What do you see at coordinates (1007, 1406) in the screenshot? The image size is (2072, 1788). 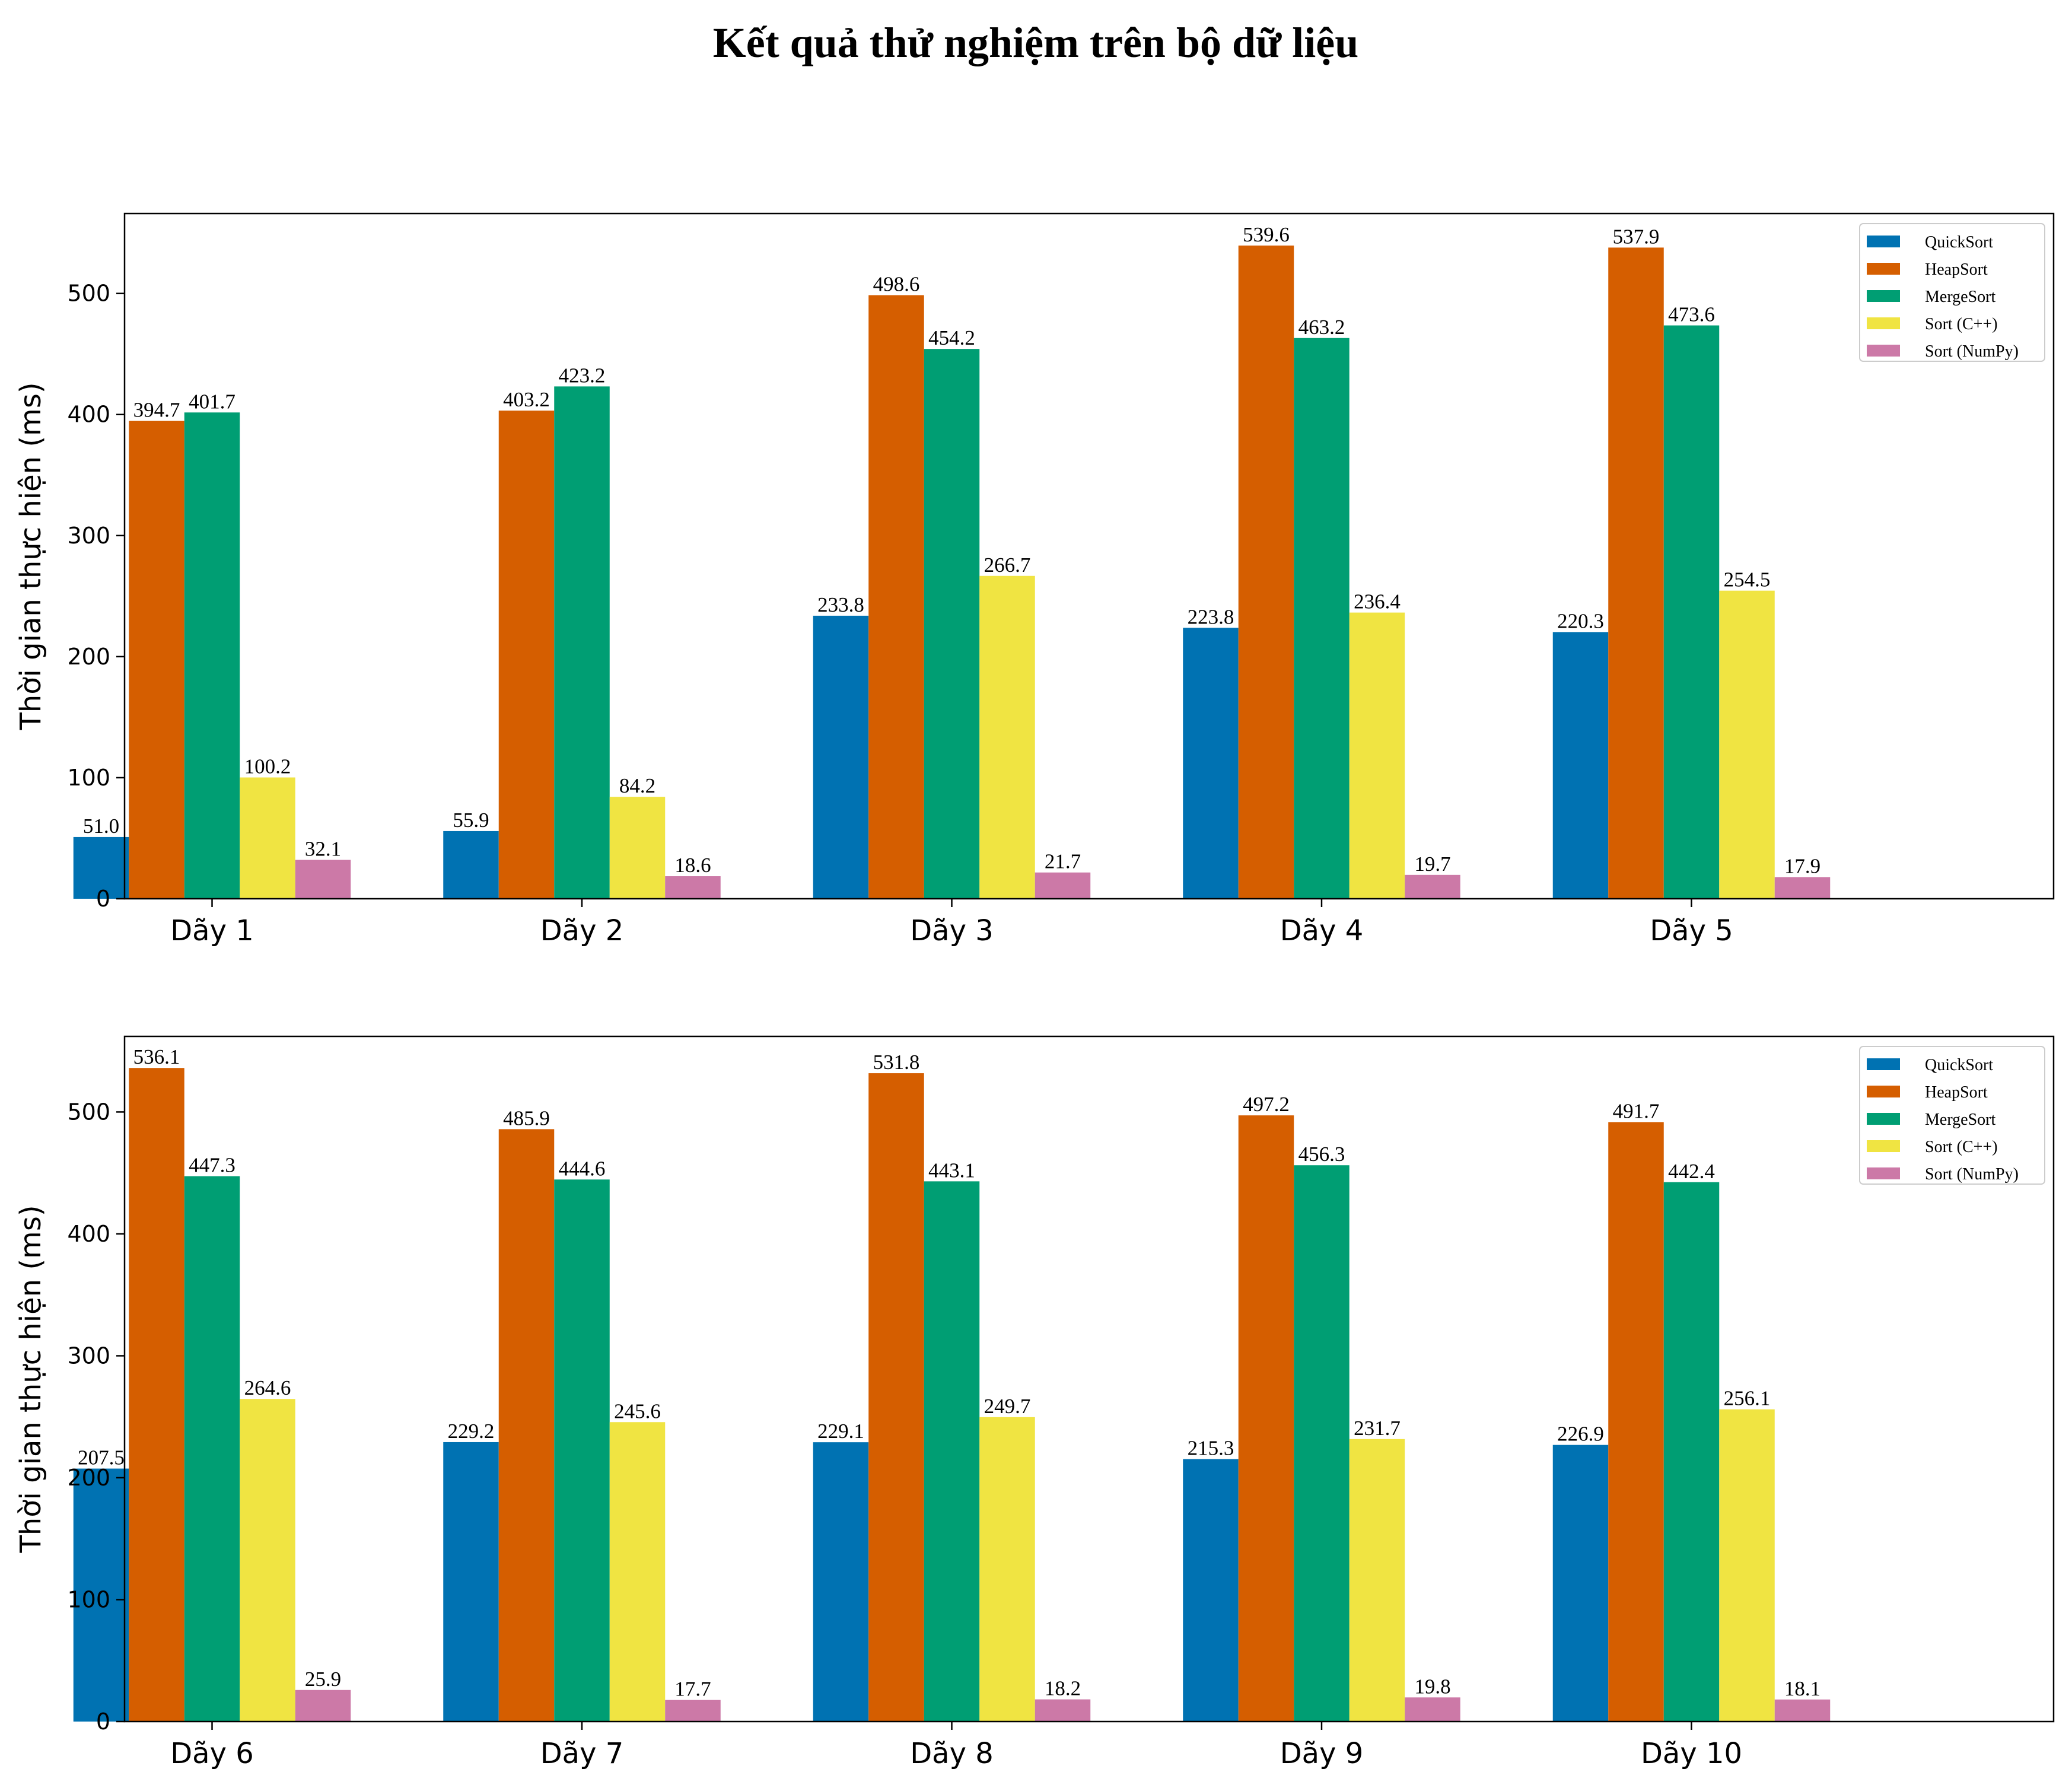 I see `data-label: 249.7` at bounding box center [1007, 1406].